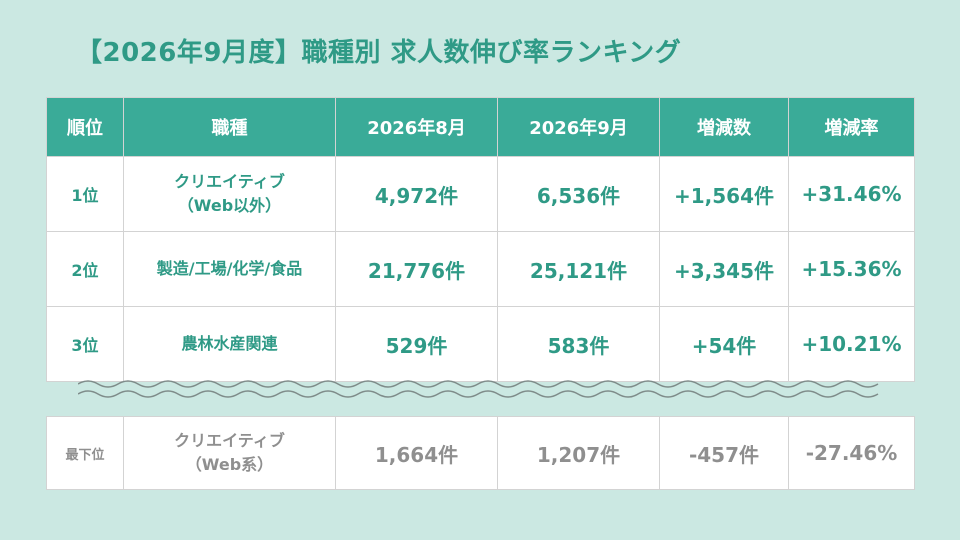 The width and height of the screenshot is (960, 540). Describe the element at coordinates (724, 269) in the screenshot. I see `diff-cell: +3,345件` at that location.